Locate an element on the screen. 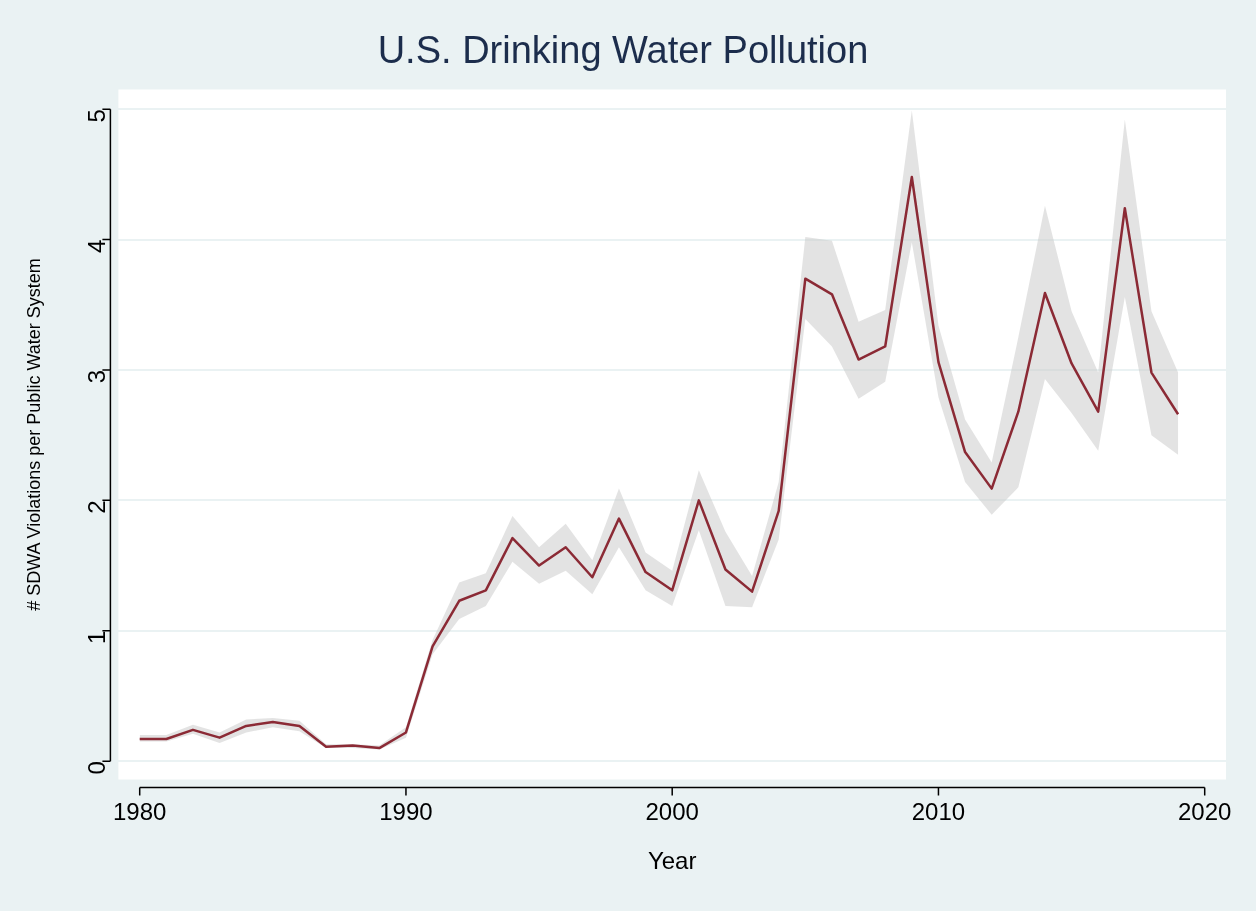  chart-title: U.S. Drinking Water Pollution is located at coordinates (623, 50).